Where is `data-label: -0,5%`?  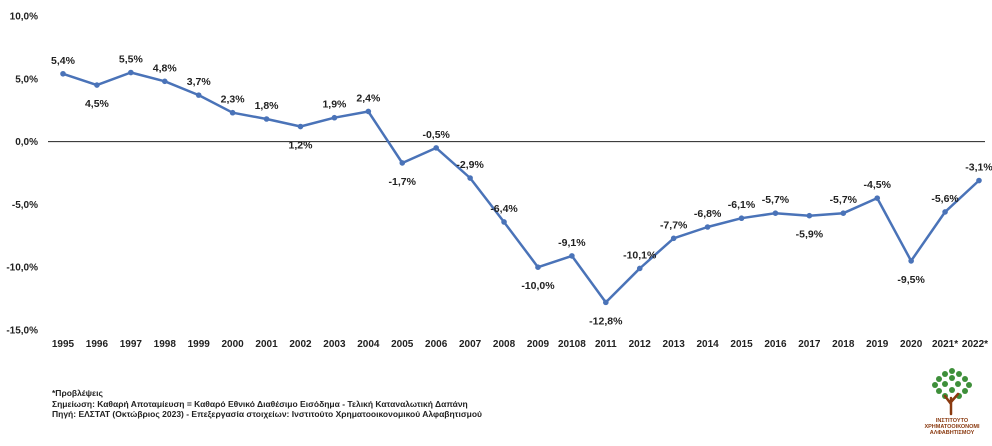
data-label: -0,5% is located at coordinates (436, 135).